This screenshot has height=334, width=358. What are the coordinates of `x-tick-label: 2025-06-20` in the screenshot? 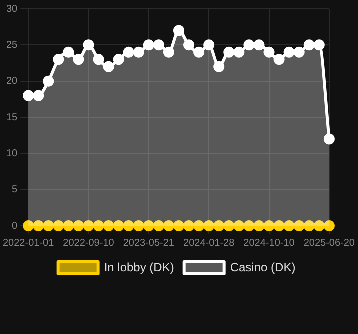 It's located at (330, 243).